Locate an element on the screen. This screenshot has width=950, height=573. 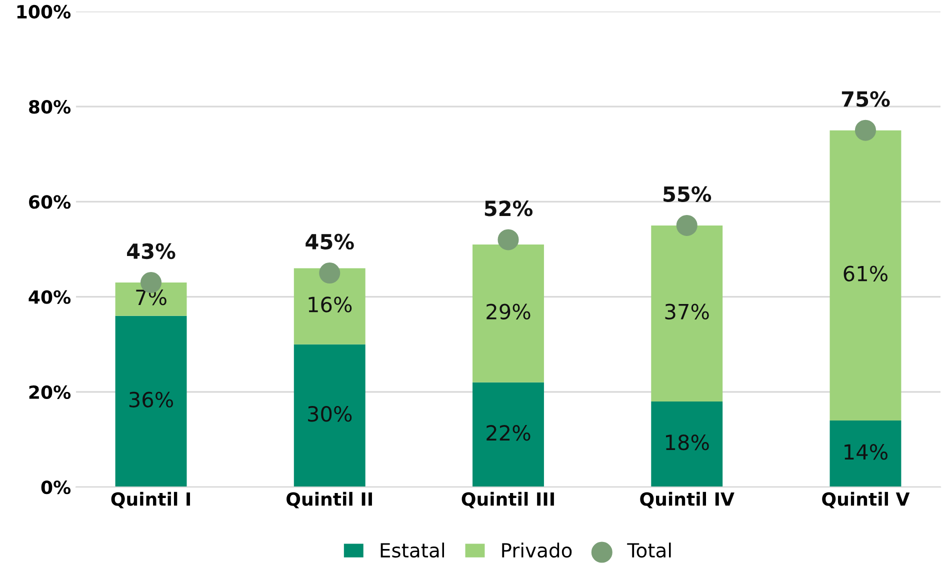
y-tick-label: 60% is located at coordinates (50, 202).